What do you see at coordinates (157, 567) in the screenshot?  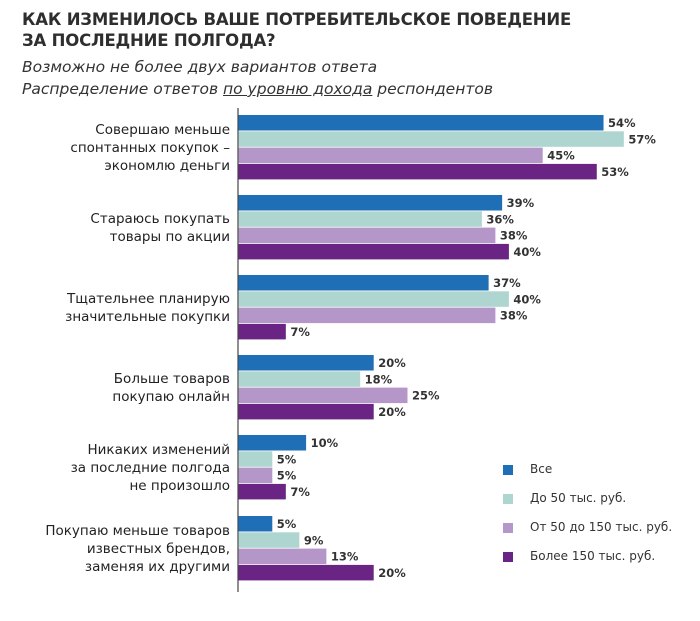 I see `category-label-line: заменяя их другими` at bounding box center [157, 567].